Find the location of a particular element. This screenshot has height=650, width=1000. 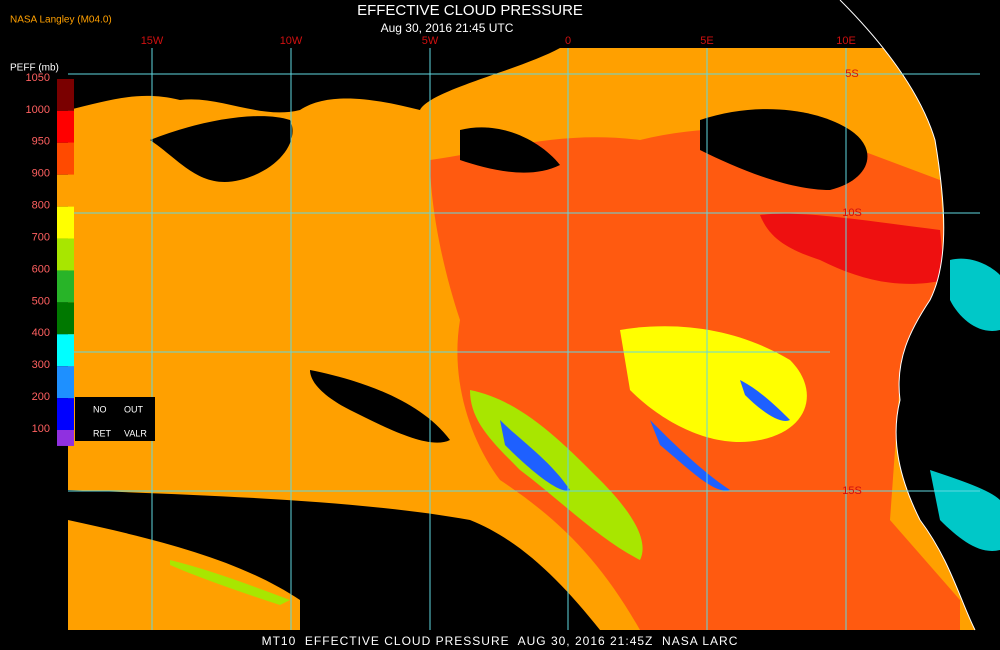

longitude-label: 0 is located at coordinates (568, 41).